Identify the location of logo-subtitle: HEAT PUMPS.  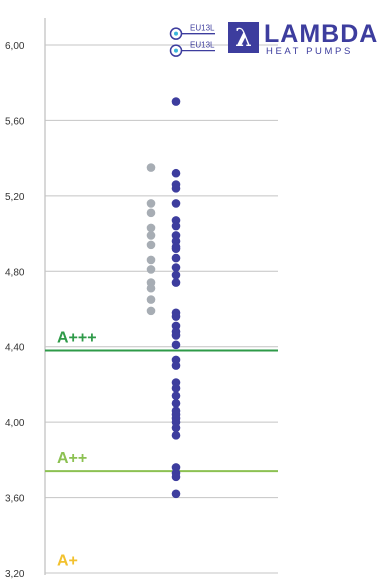
(309, 51).